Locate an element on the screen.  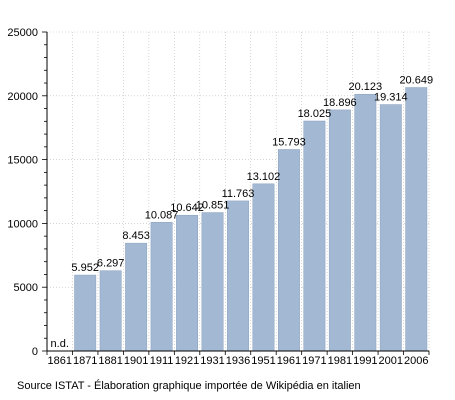
x-tick-label: 1911 is located at coordinates (162, 361).